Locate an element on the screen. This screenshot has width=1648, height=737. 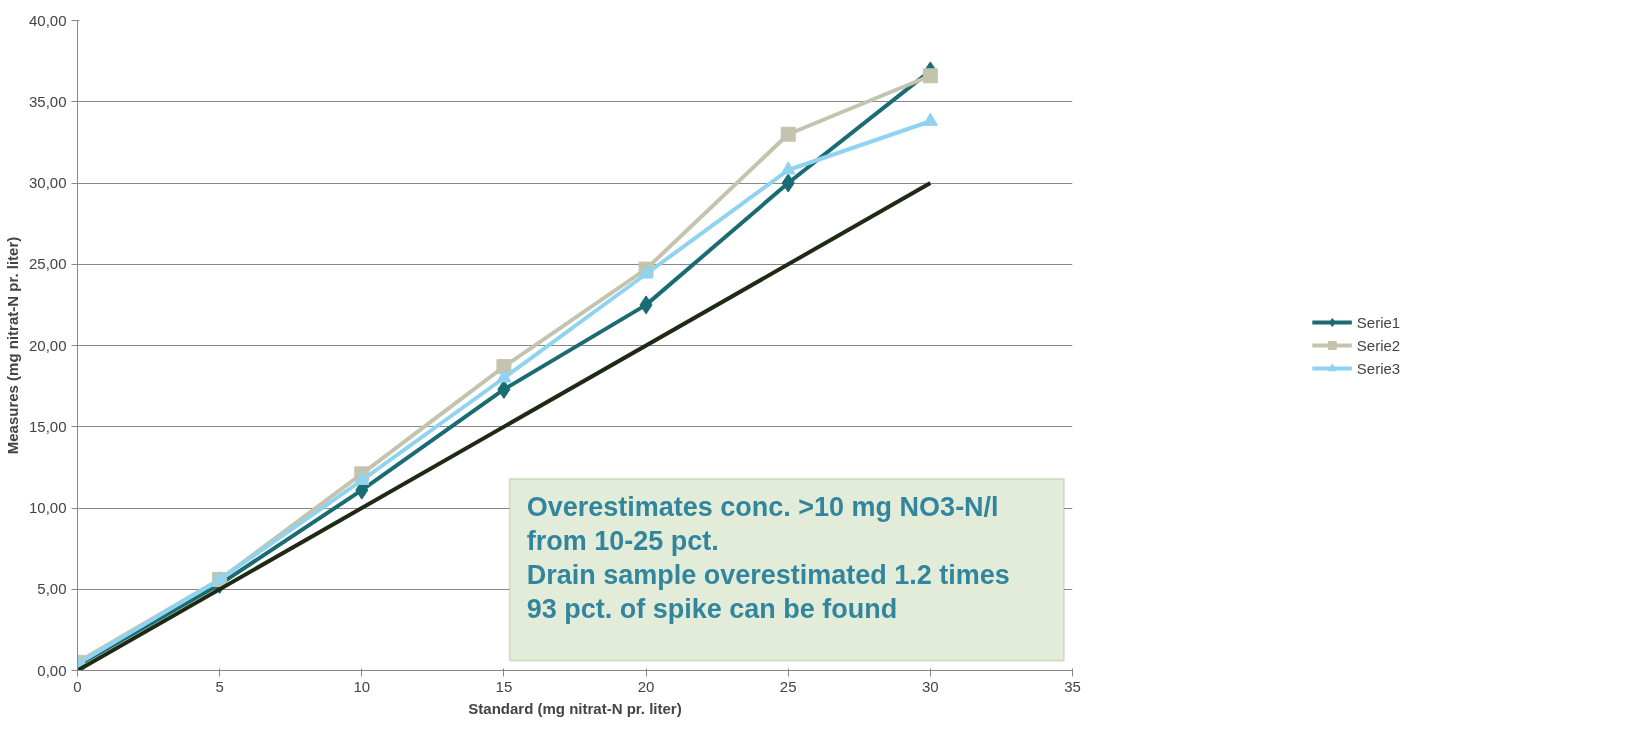
y-tick-label: 10,00 is located at coordinates (47, 507).